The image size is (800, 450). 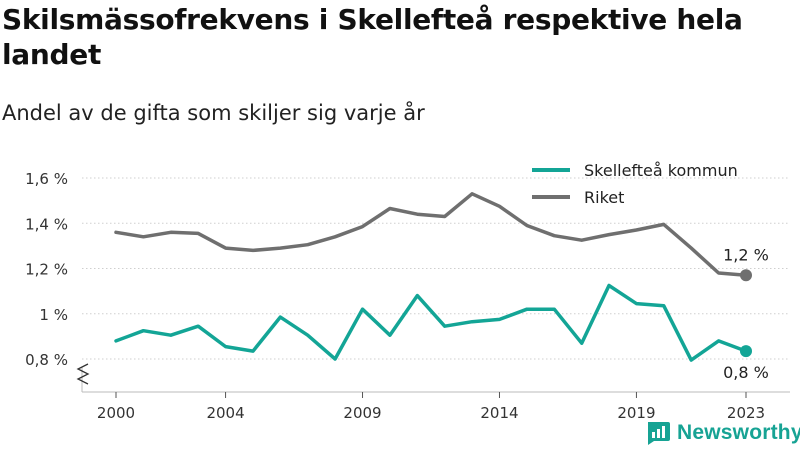 I want to click on x-tick-label: 2014, so click(x=499, y=413).